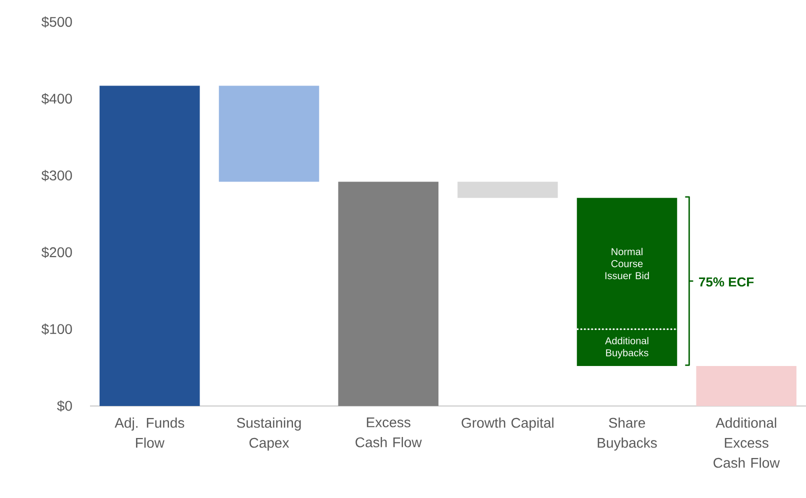 The image size is (806, 498). Describe the element at coordinates (56, 329) in the screenshot. I see `y-tick-label: $100` at that location.